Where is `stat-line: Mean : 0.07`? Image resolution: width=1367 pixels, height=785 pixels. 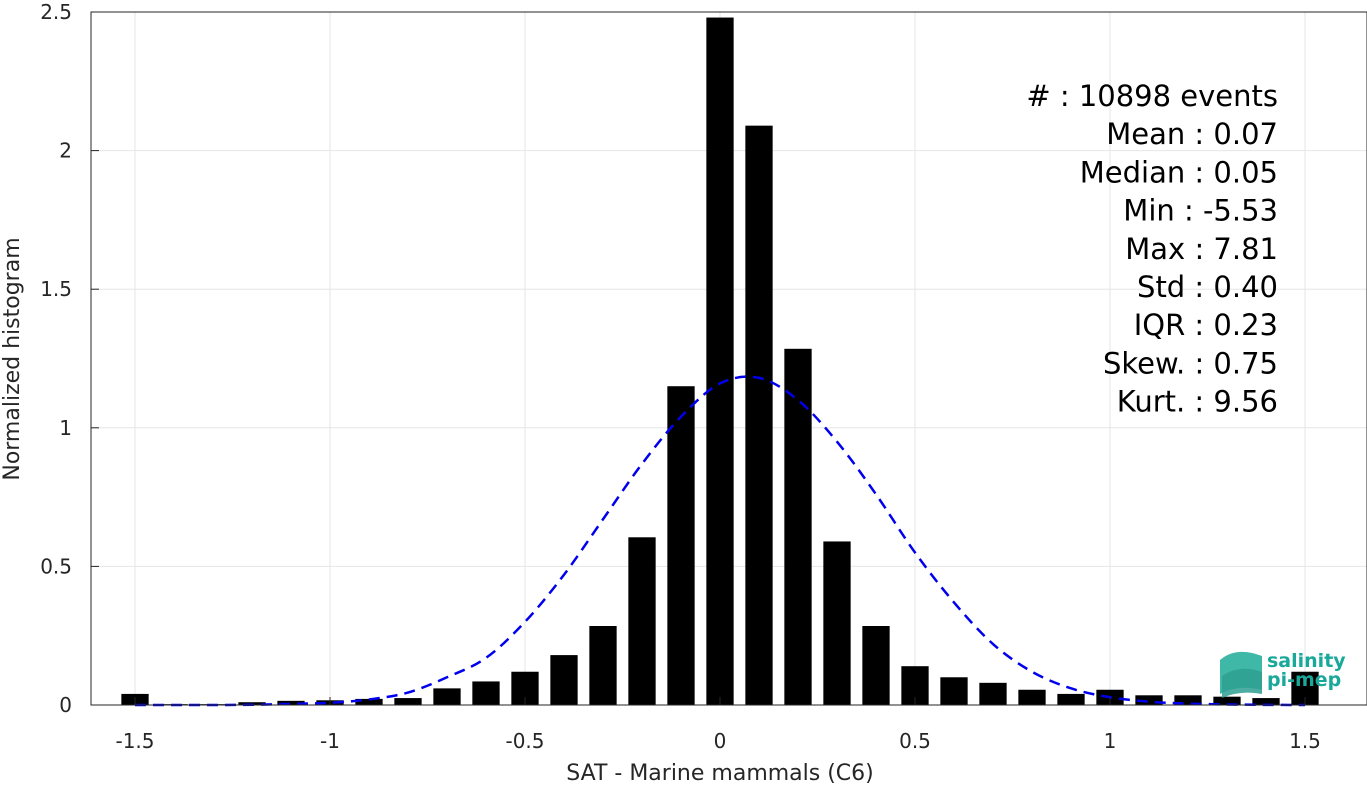
stat-line: Mean : 0.07 is located at coordinates (1192, 134).